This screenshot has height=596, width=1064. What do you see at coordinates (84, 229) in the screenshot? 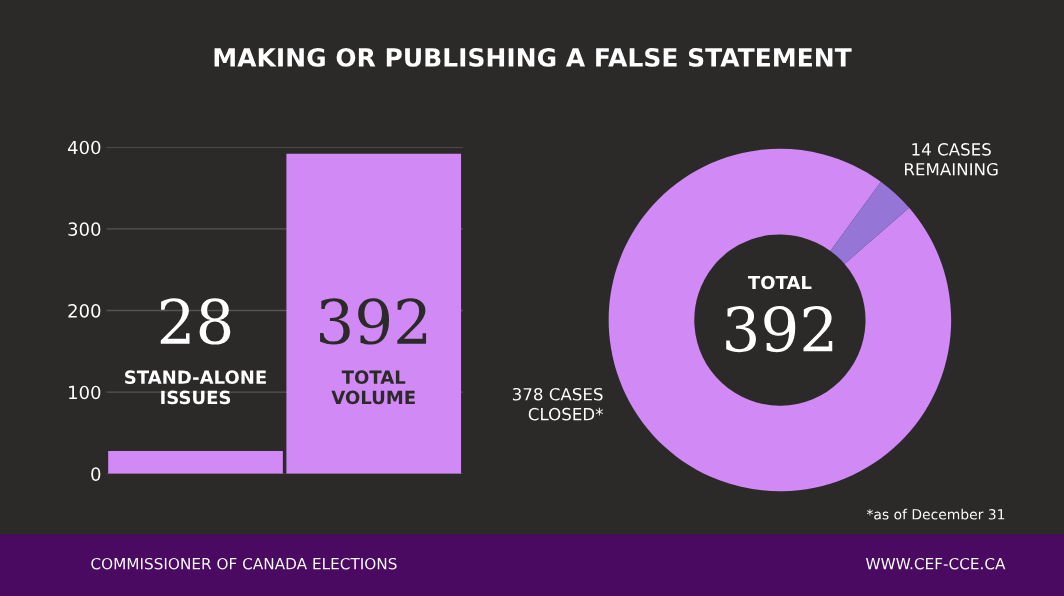
I see `y-tick-label: 300` at bounding box center [84, 229].